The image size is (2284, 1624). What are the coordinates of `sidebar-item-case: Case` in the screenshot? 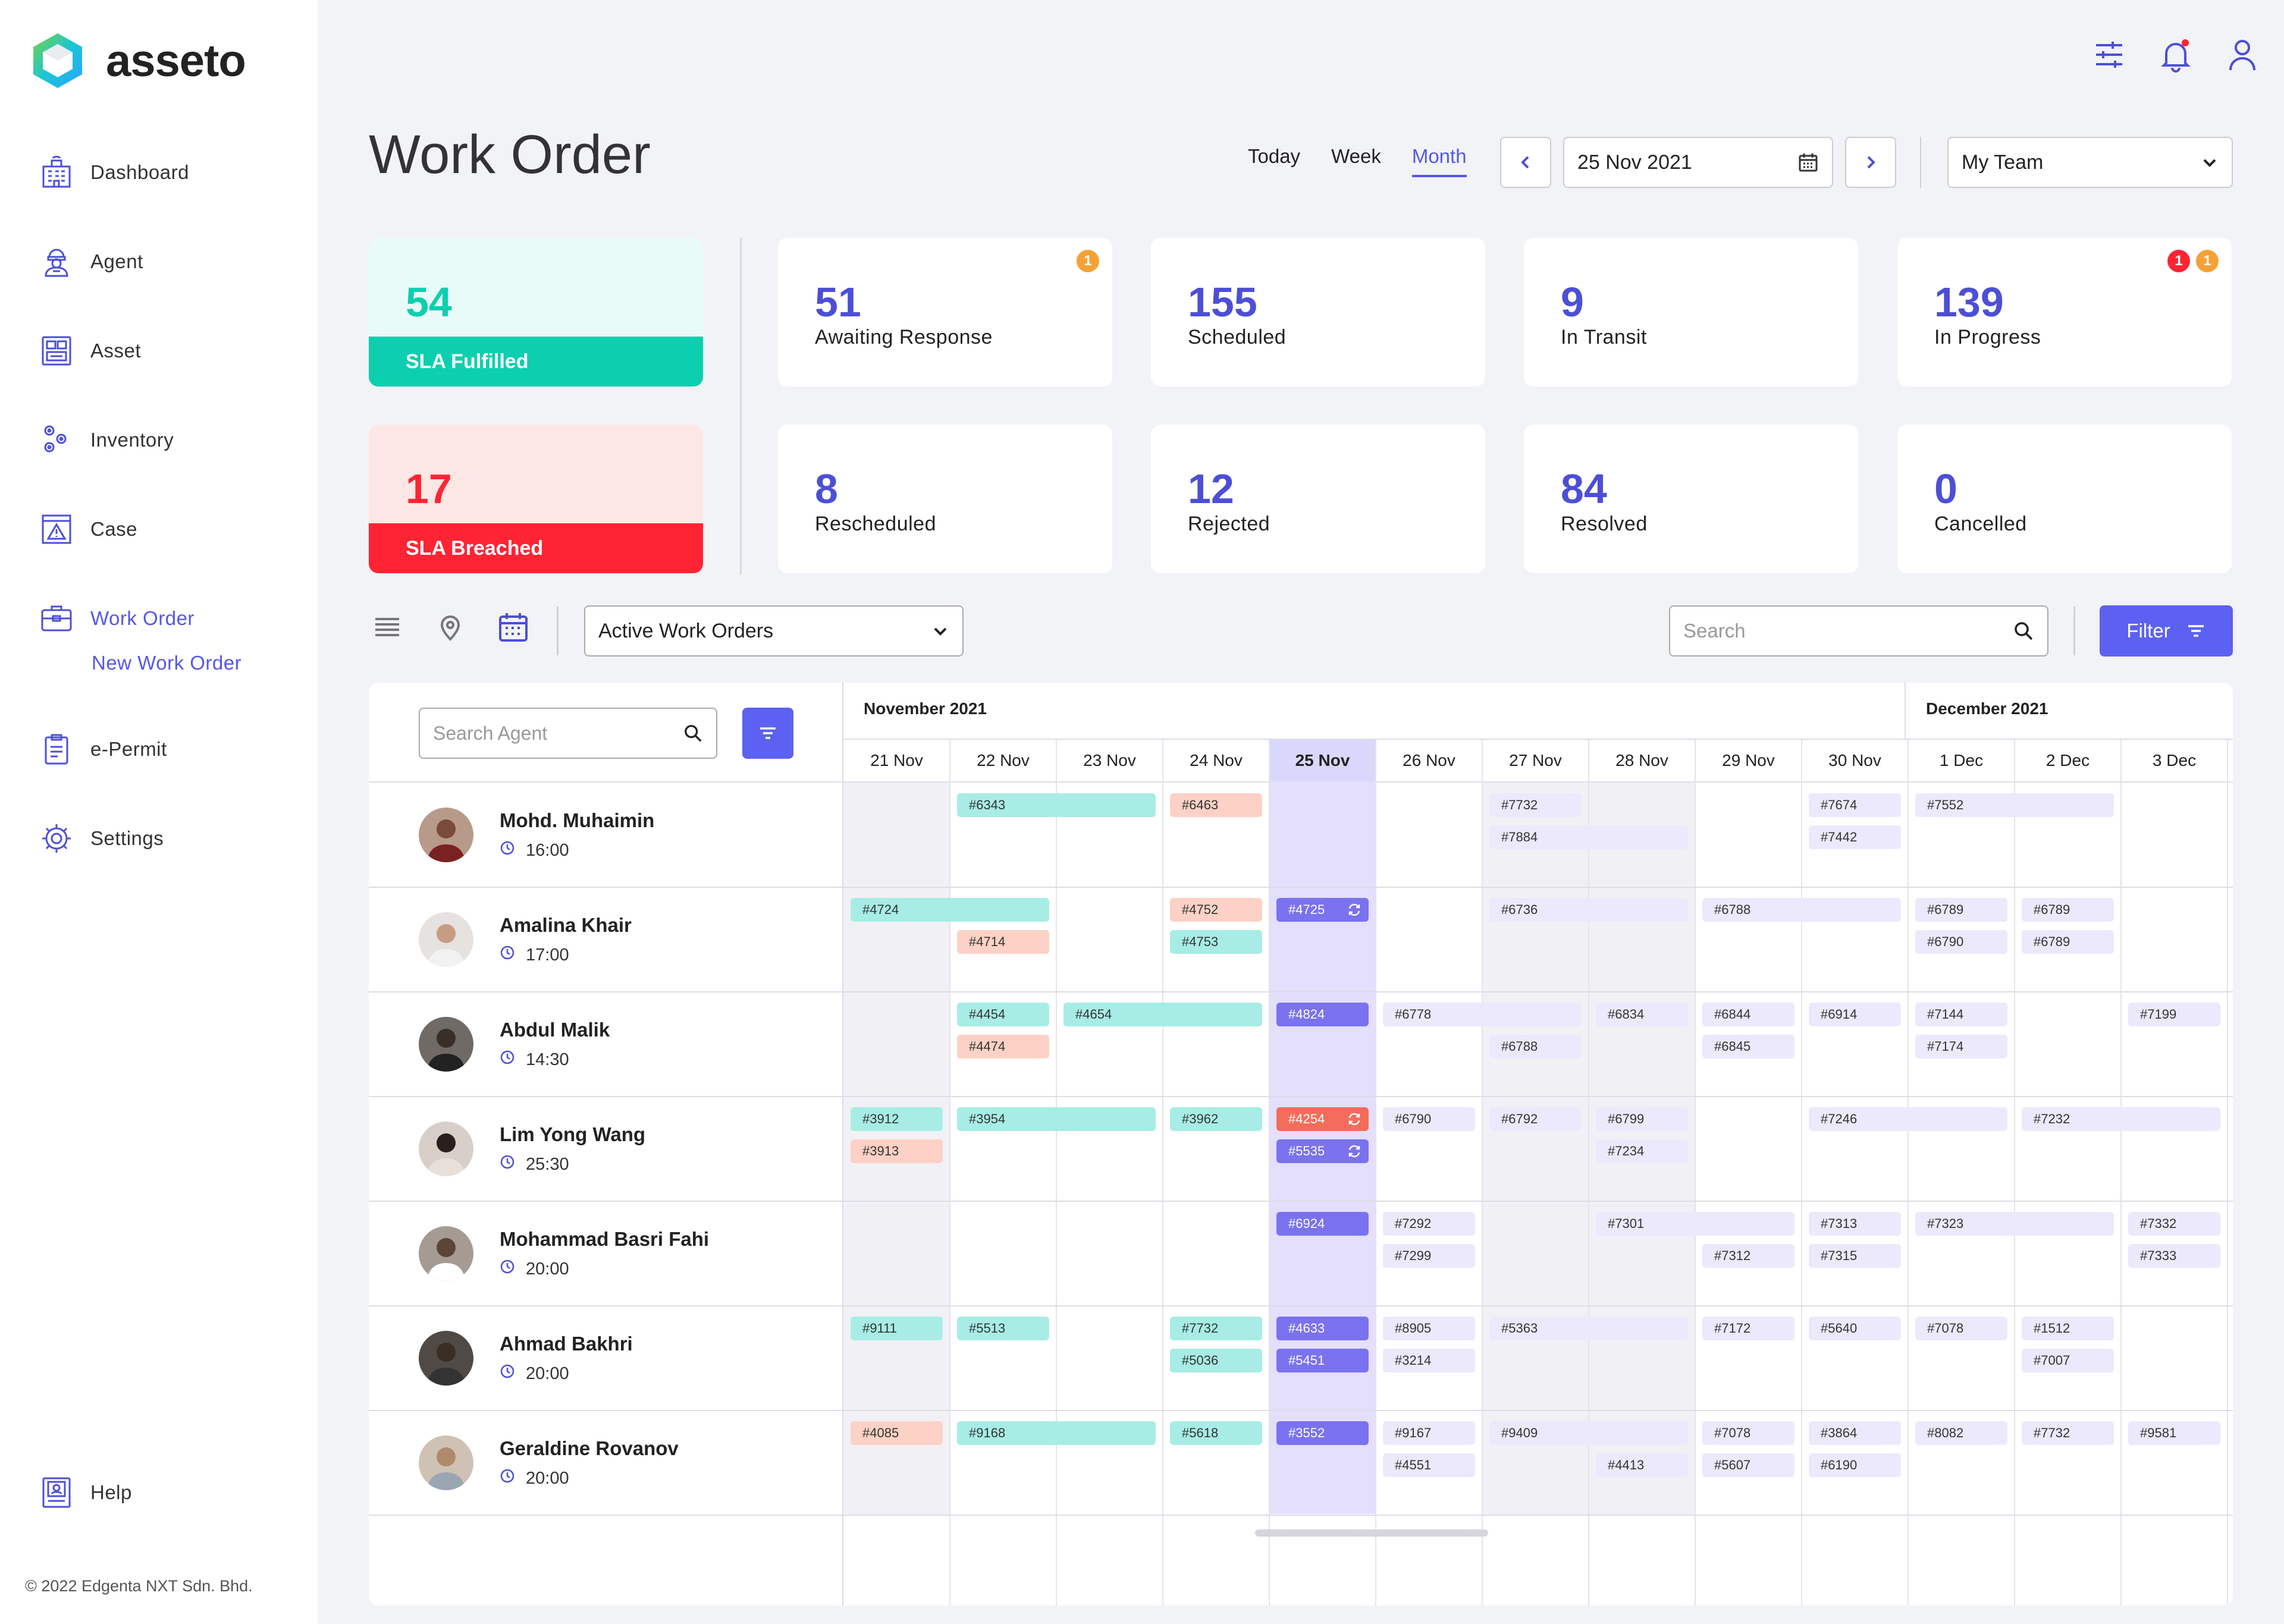 It's located at (87, 529).